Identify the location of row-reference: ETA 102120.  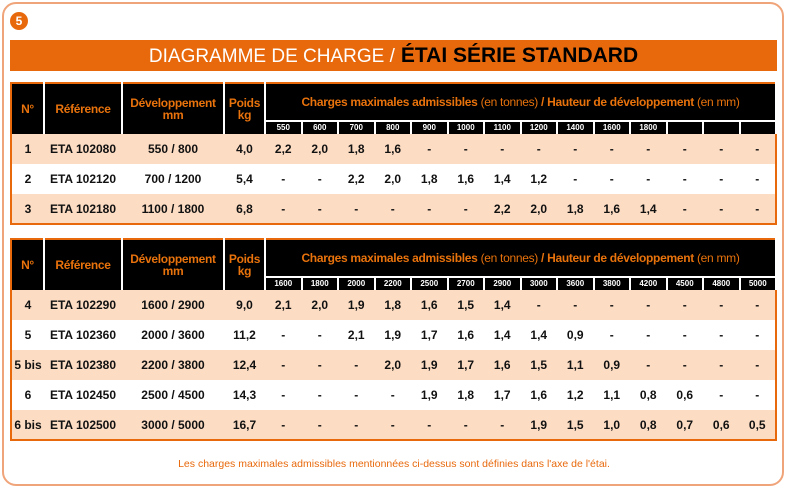
(83, 179).